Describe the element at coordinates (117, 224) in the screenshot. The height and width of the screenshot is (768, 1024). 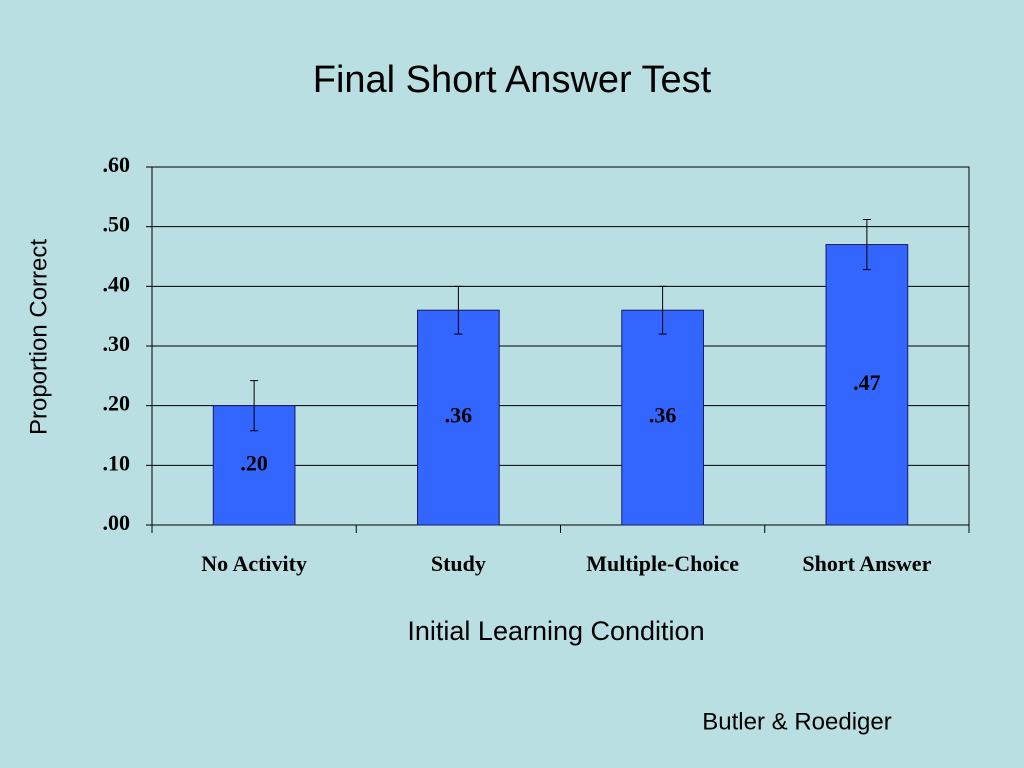
I see `y-tick-label: .50` at that location.